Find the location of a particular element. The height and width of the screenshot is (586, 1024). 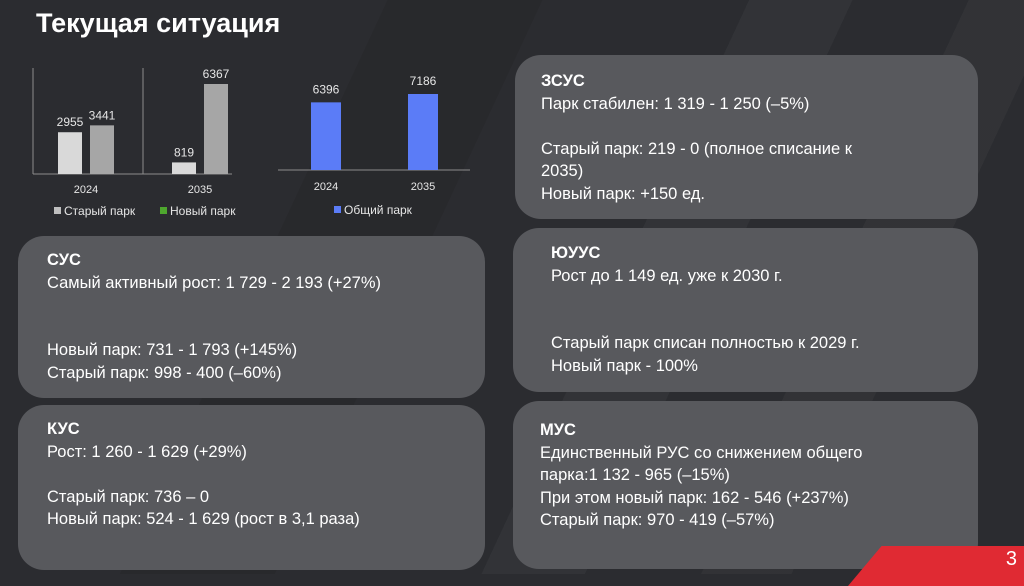

slide-number: 3 is located at coordinates (1011, 559).